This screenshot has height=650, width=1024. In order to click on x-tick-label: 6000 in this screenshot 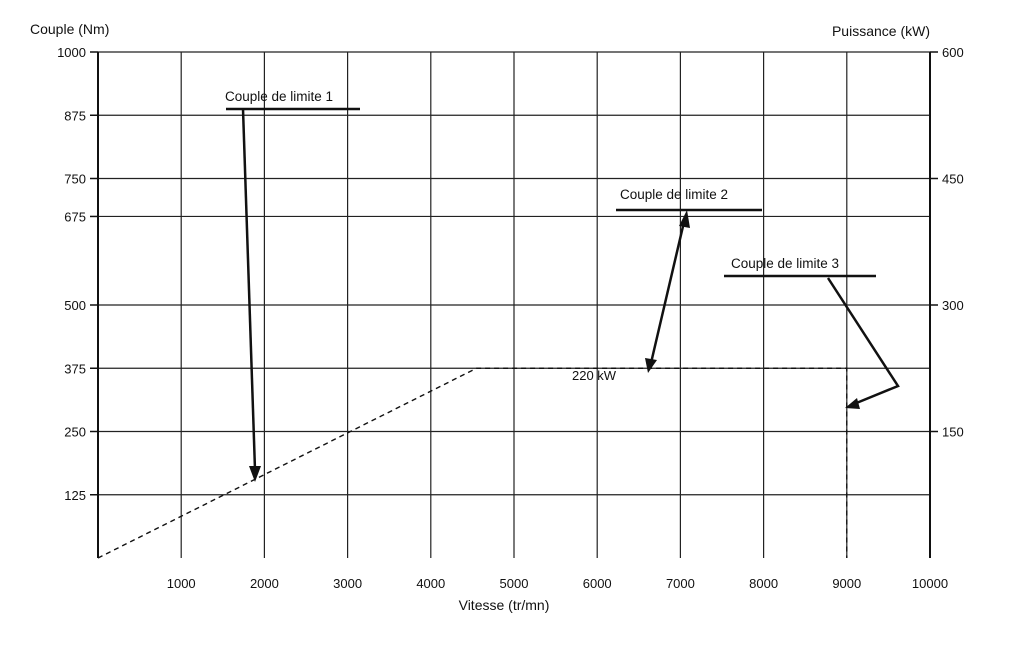, I will do `click(597, 583)`.